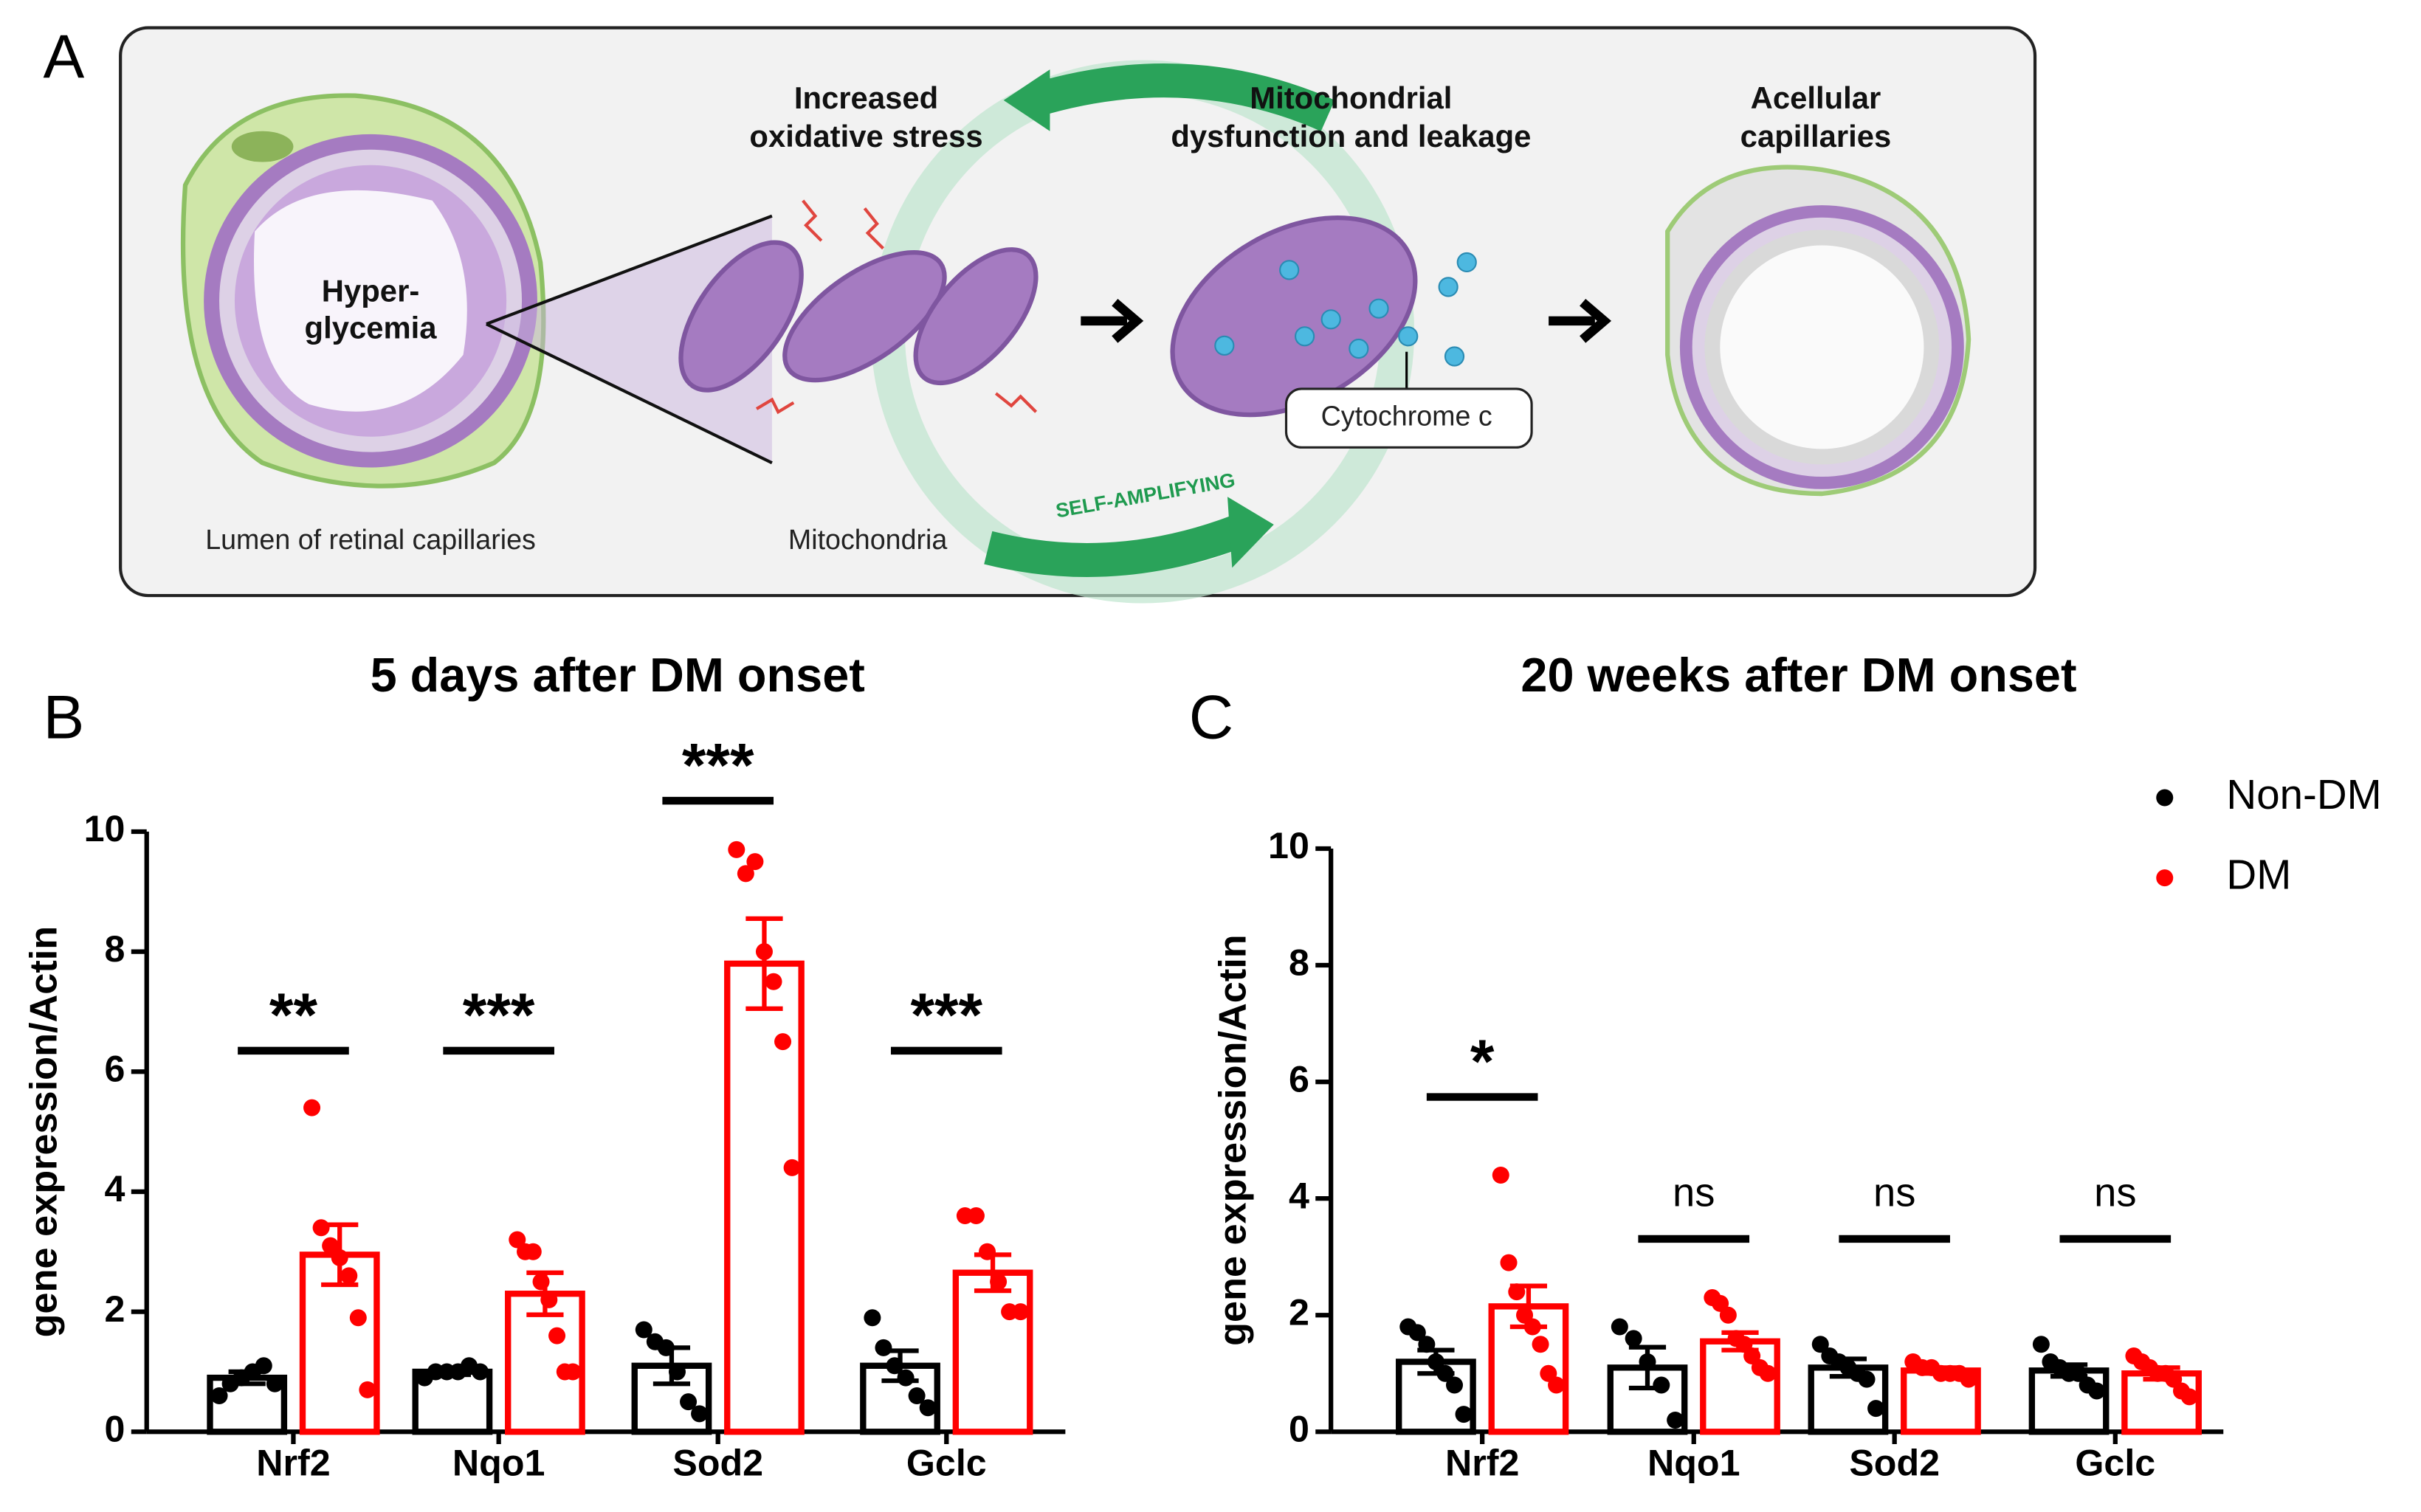  Describe the element at coordinates (1250, 532) in the screenshot. I see `arrowhead` at that location.